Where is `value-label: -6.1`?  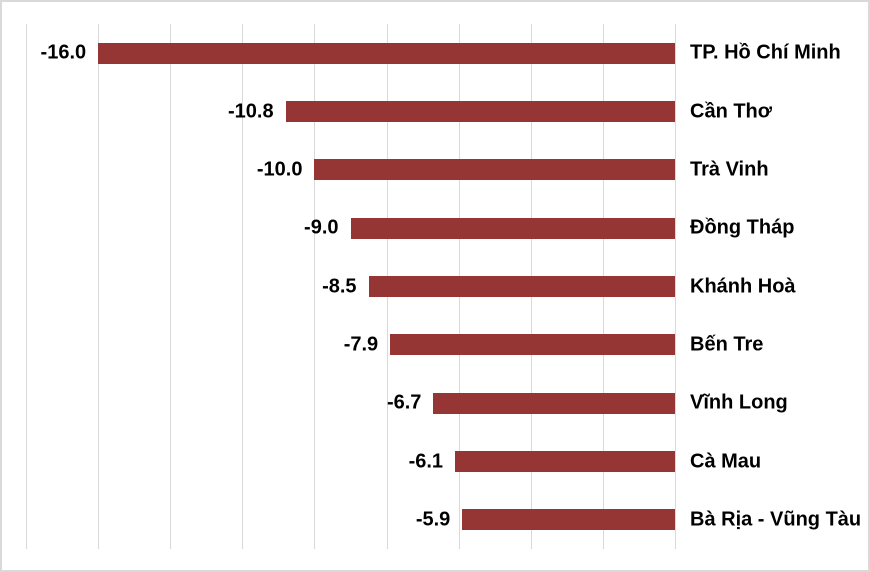
value-label: -6.1 is located at coordinates (426, 461).